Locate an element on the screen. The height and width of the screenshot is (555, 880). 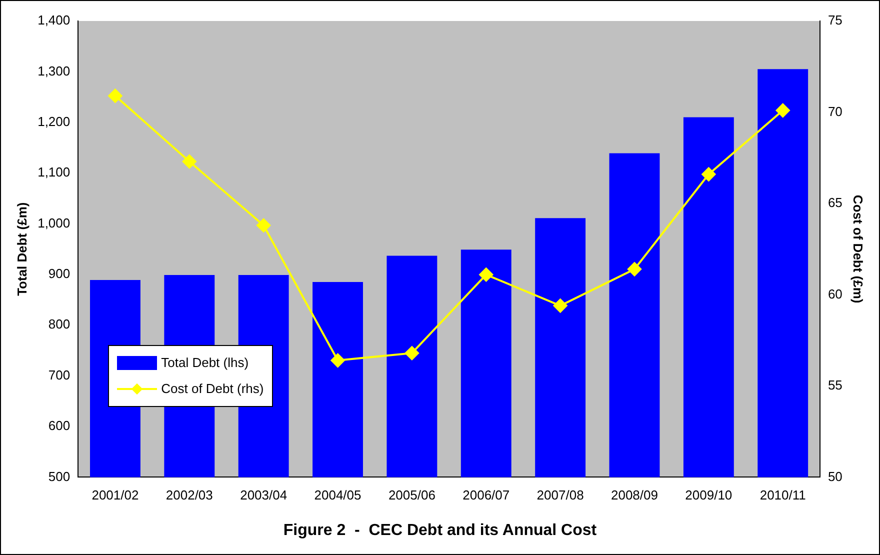
y-tick-label: 1,200 is located at coordinates (54, 121).